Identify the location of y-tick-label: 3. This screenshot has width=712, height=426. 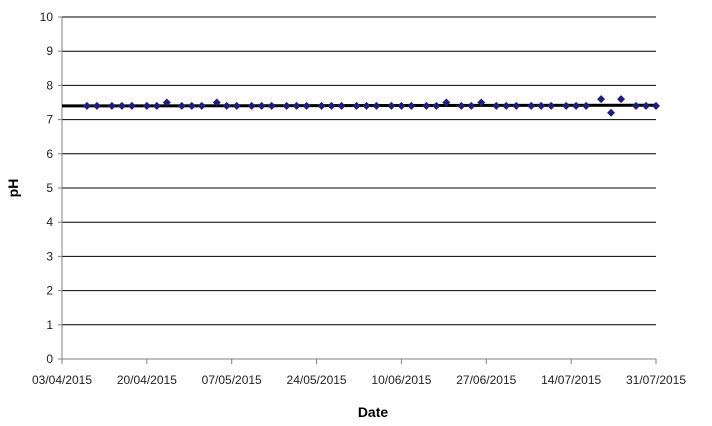
(49, 256).